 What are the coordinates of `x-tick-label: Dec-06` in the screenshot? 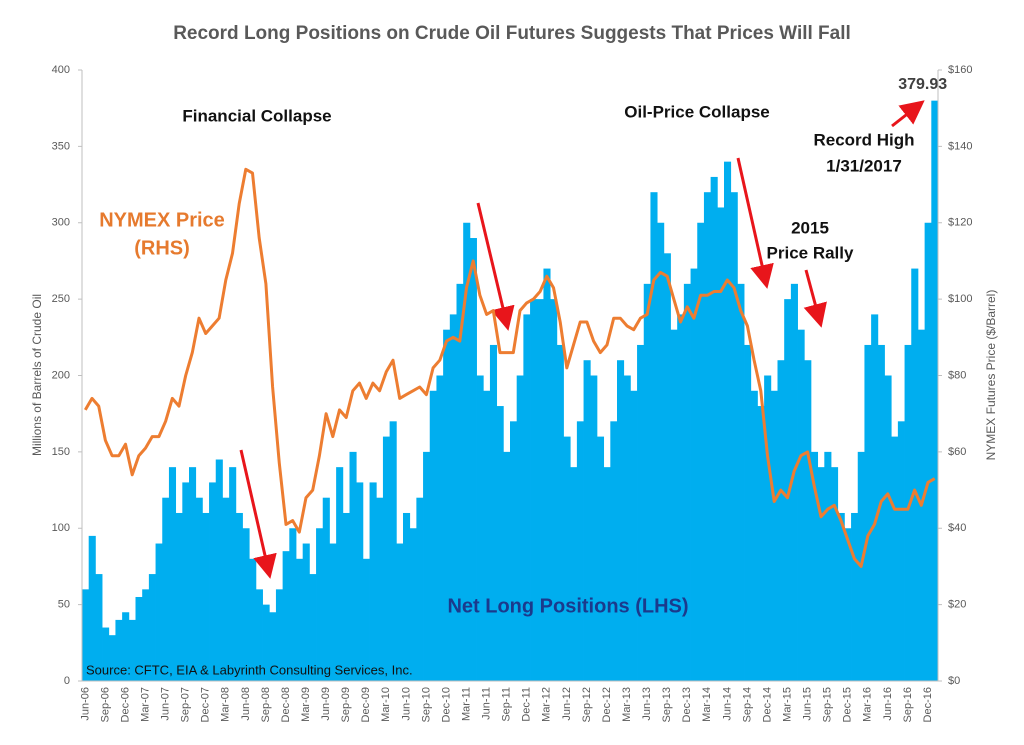 It's located at (125, 704).